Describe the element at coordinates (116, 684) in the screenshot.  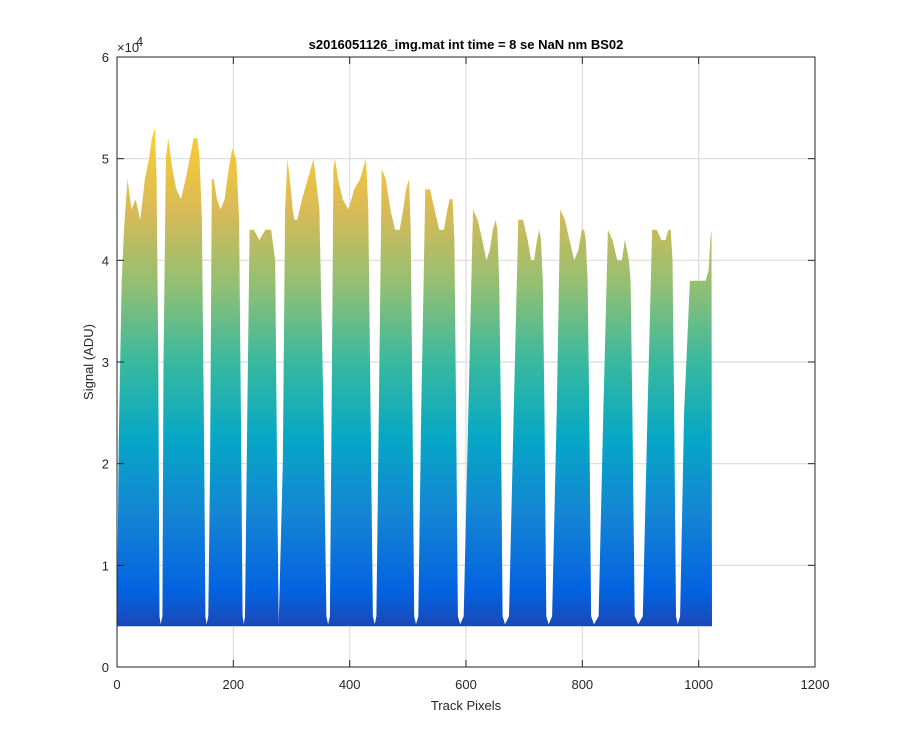
I see `x-tick-label: 0` at that location.